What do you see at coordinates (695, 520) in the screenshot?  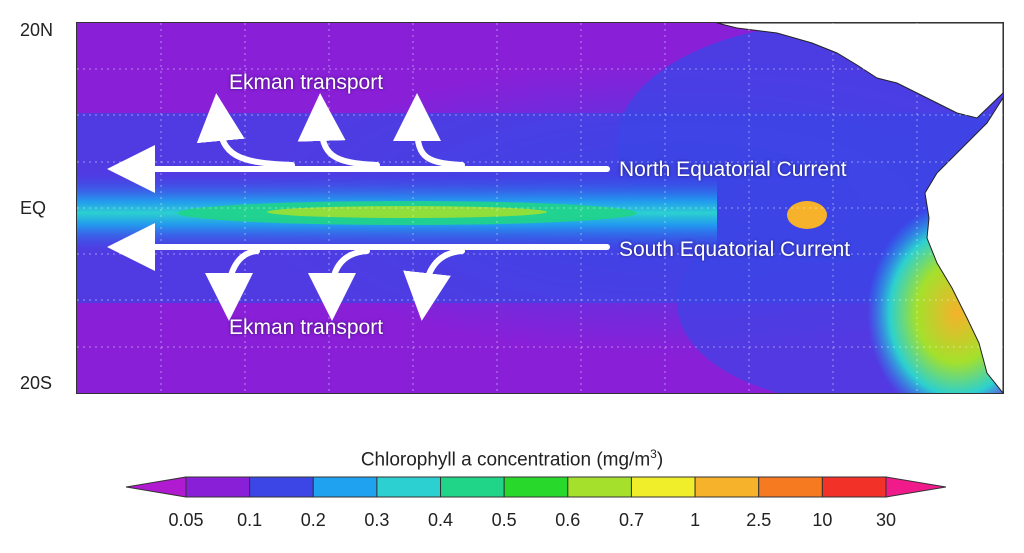 I see `colorbar-tick-label: 1` at bounding box center [695, 520].